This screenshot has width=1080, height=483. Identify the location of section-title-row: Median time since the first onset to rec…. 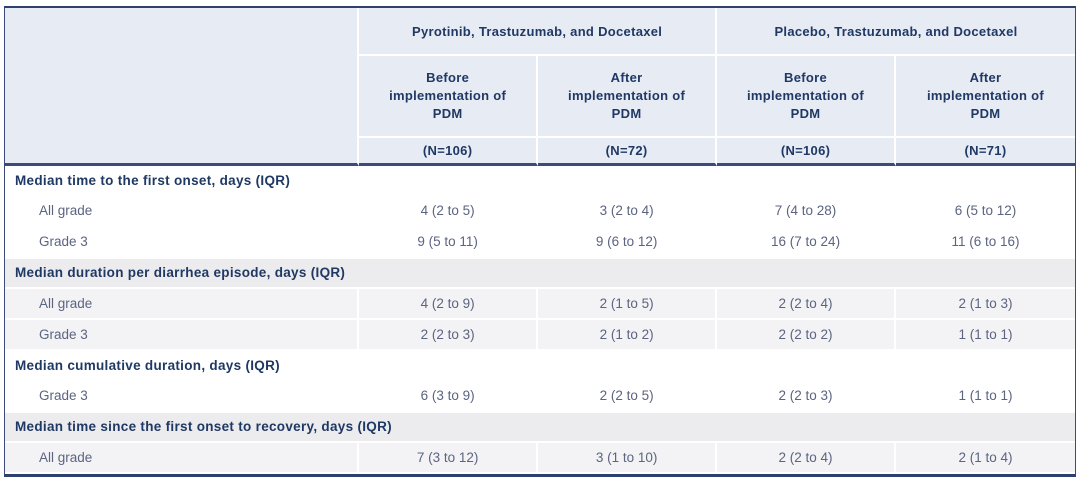
(540, 427).